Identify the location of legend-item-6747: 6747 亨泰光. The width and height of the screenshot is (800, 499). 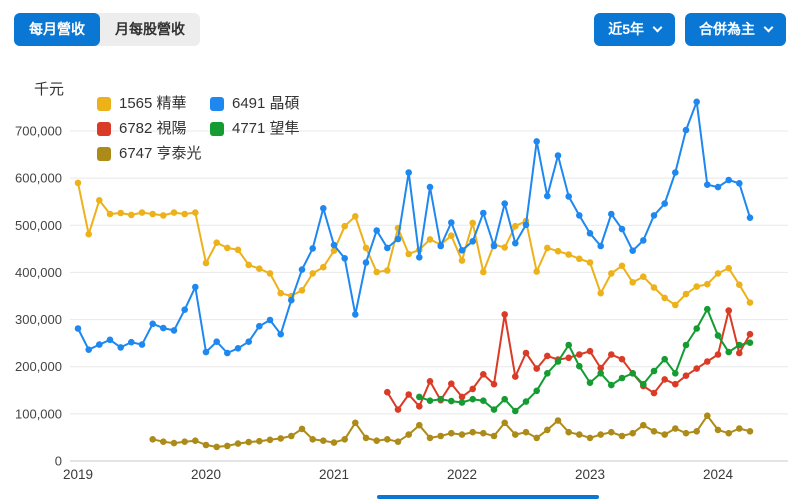
(153, 153).